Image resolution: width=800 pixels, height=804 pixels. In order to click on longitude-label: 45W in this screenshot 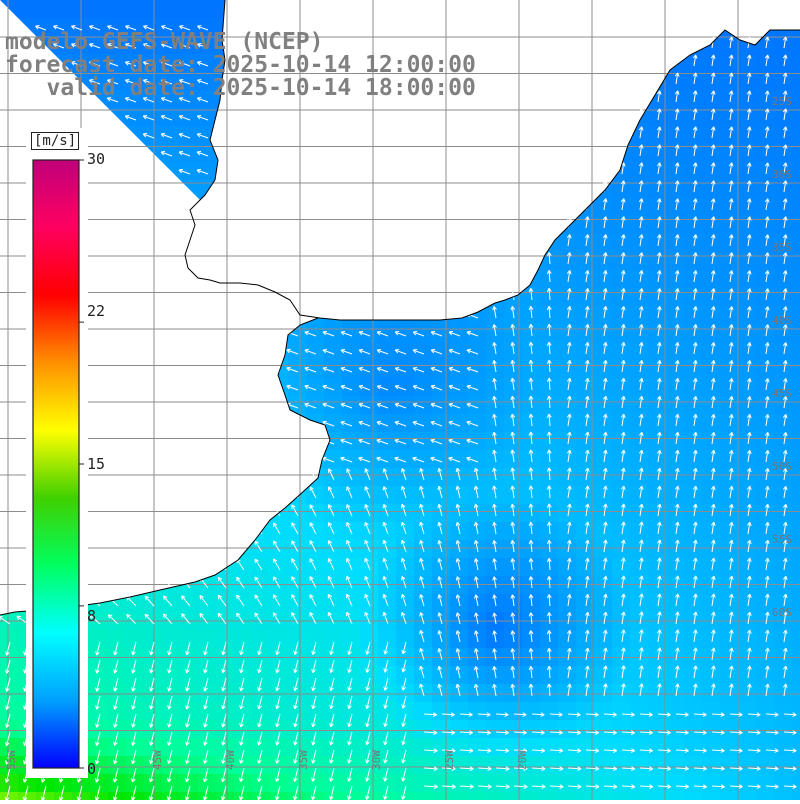, I will do `click(157, 760)`.